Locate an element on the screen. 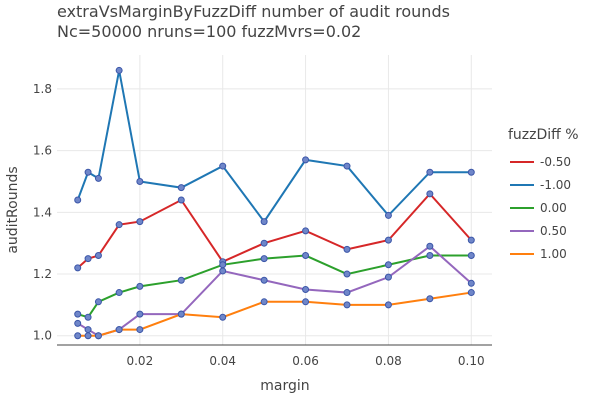 The width and height of the screenshot is (600, 400). x-tick-labels: 0.02 0.04 0.06 0.08 0.10 is located at coordinates (305, 361).